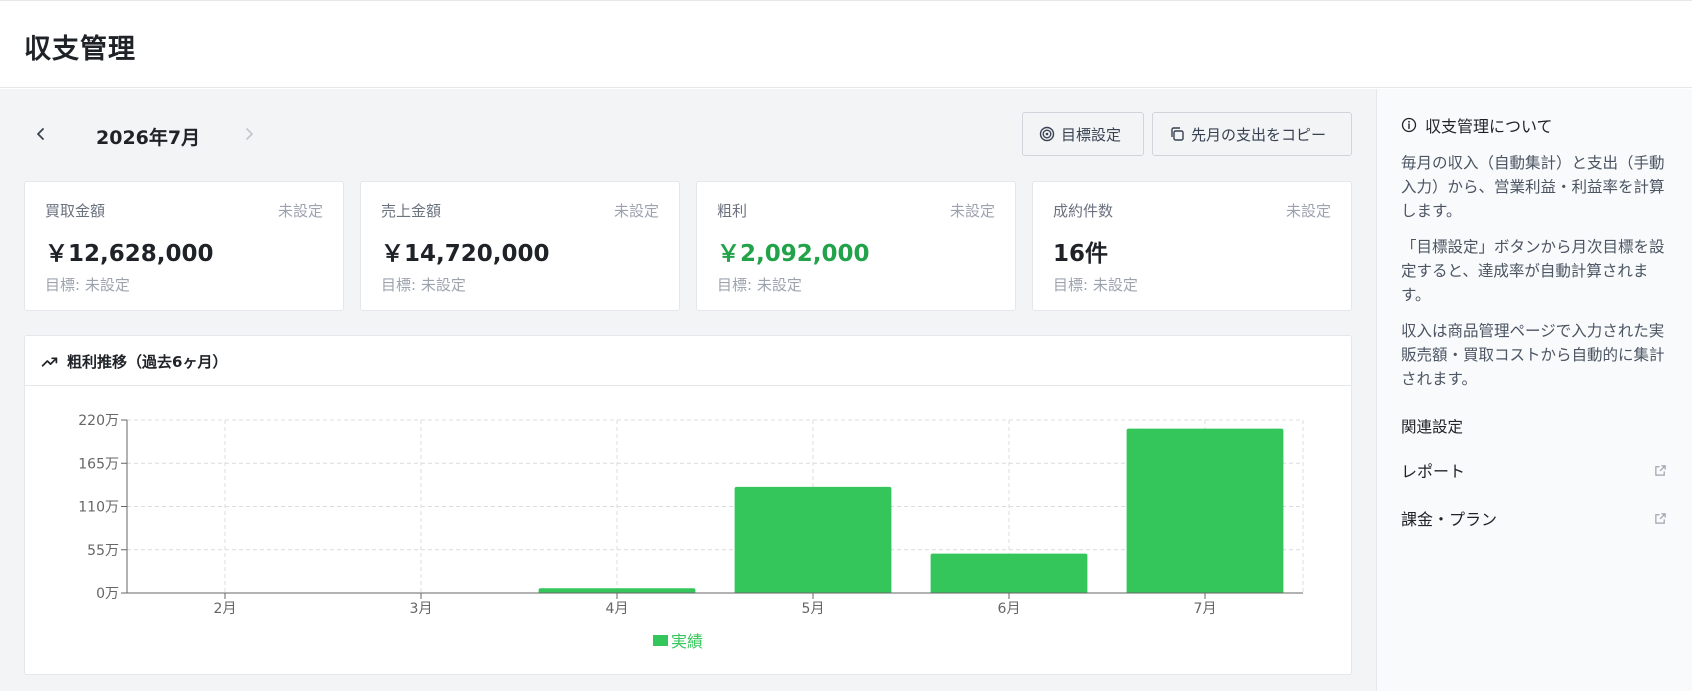 The image size is (1692, 691). I want to click on chevron-left-icon, so click(40, 134).